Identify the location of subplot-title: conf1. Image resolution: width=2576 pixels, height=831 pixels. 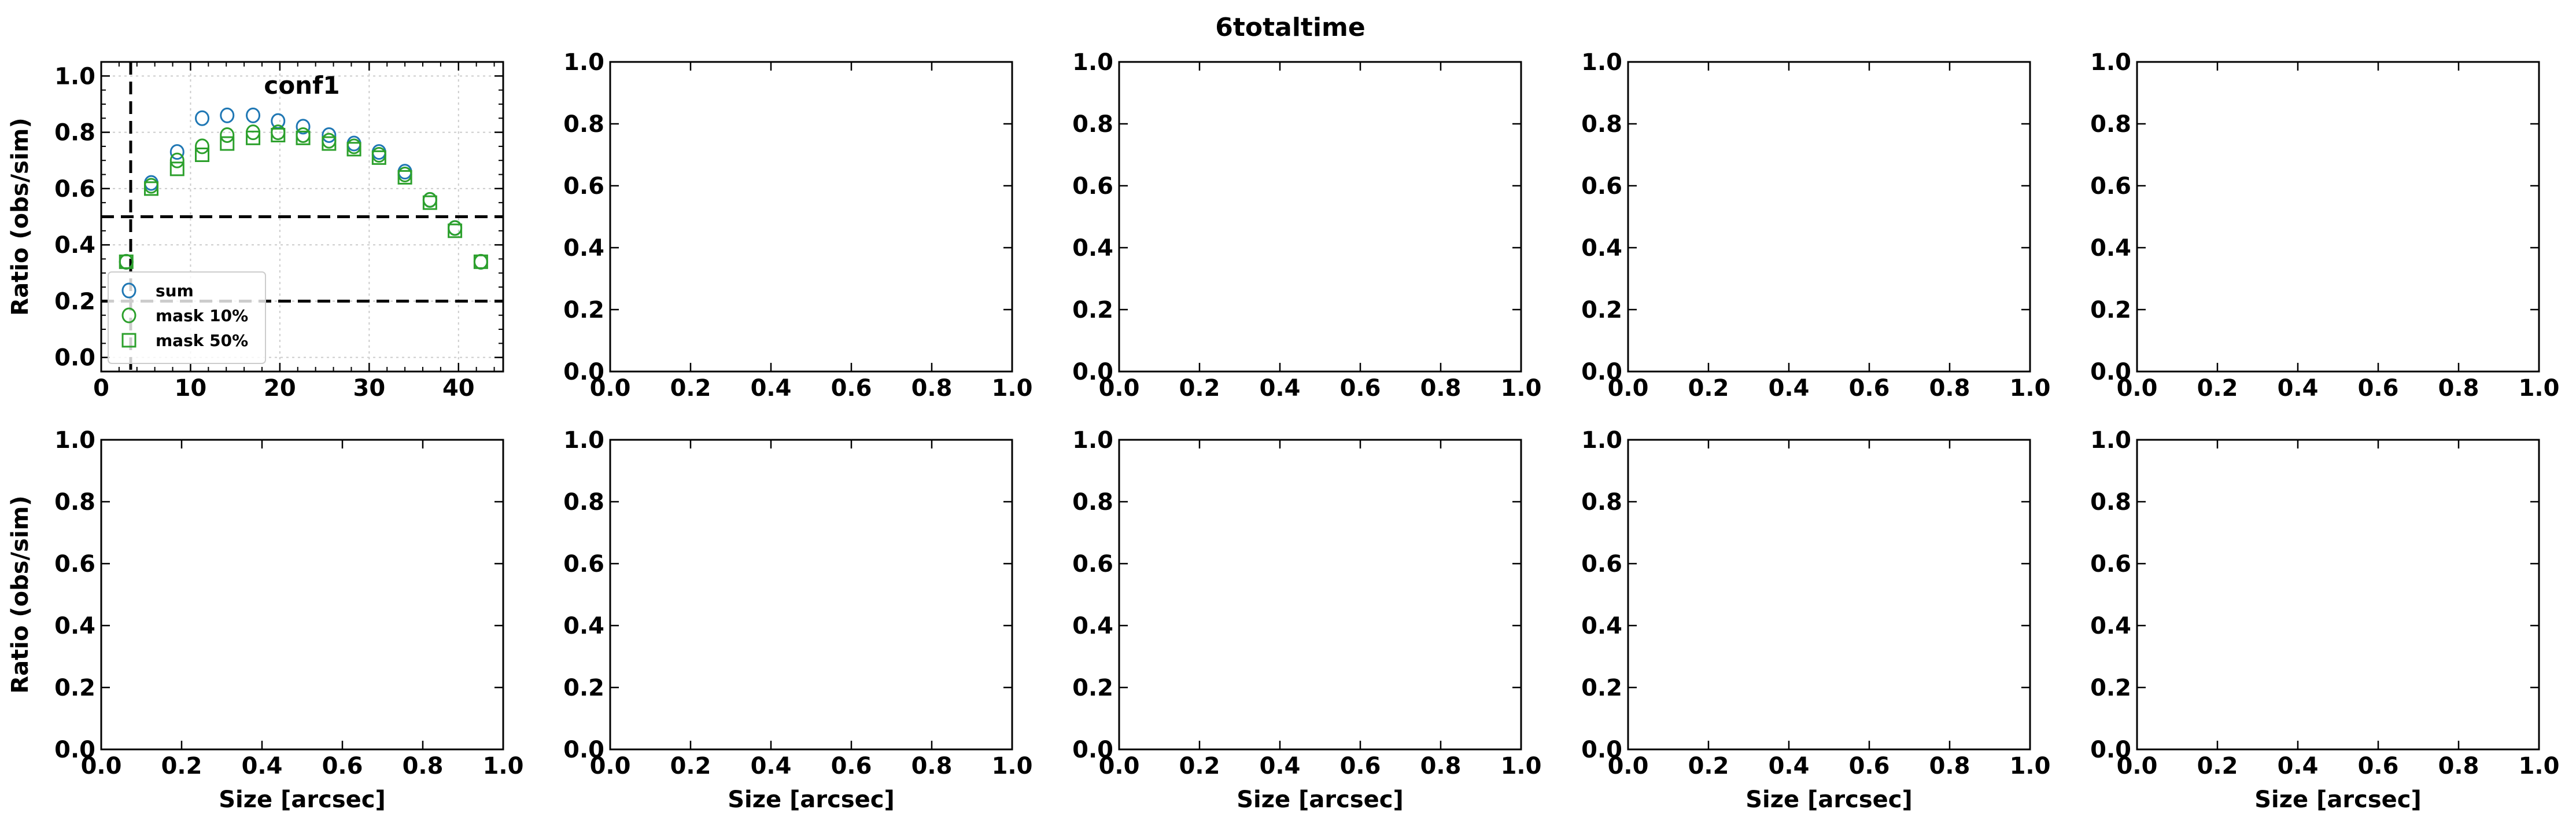
(301, 85).